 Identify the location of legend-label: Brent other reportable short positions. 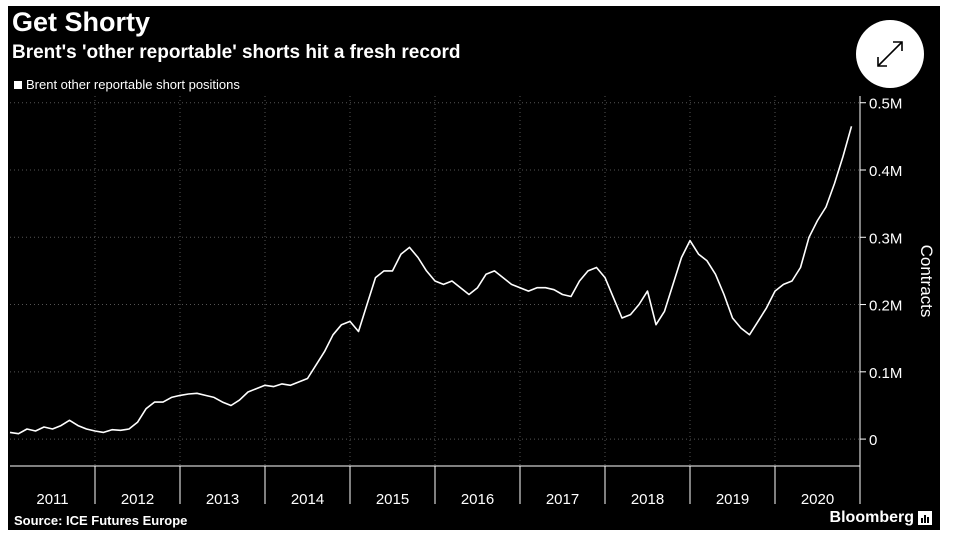
(133, 84).